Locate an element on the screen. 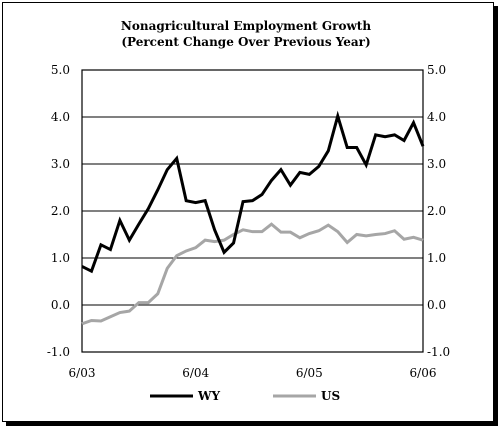 The width and height of the screenshot is (500, 429). y-tick-label-left: -1.0 is located at coordinates (58, 352).